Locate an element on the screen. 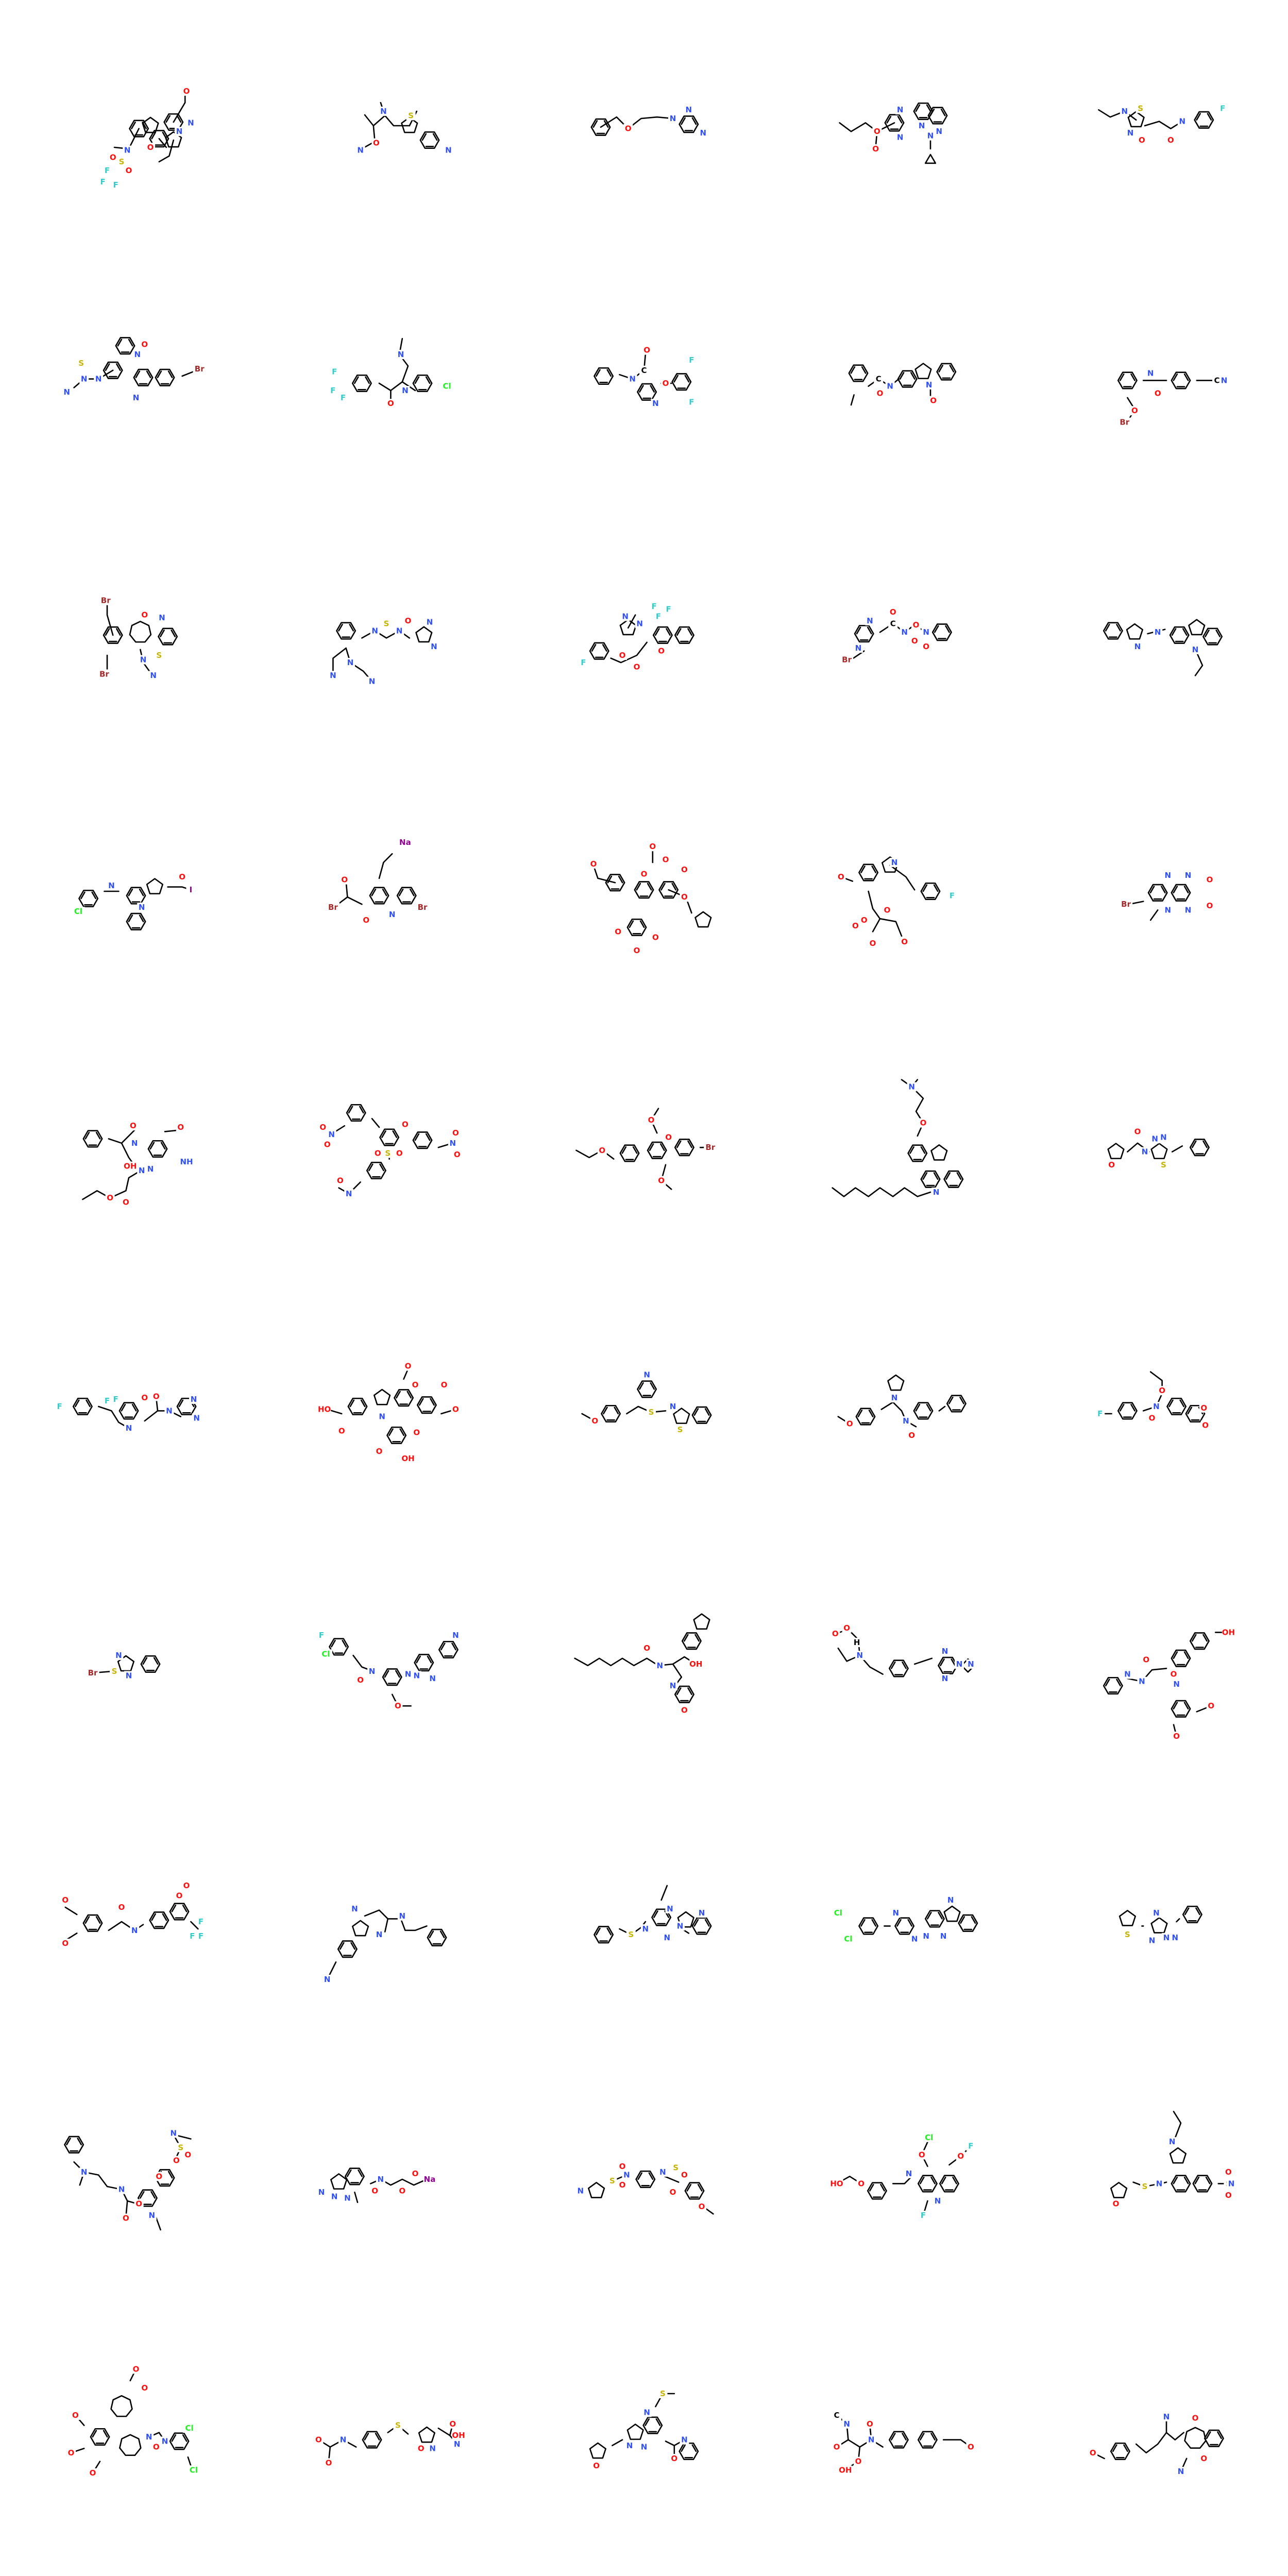  molecule-structure: N O C O N F F is located at coordinates (645, 377).